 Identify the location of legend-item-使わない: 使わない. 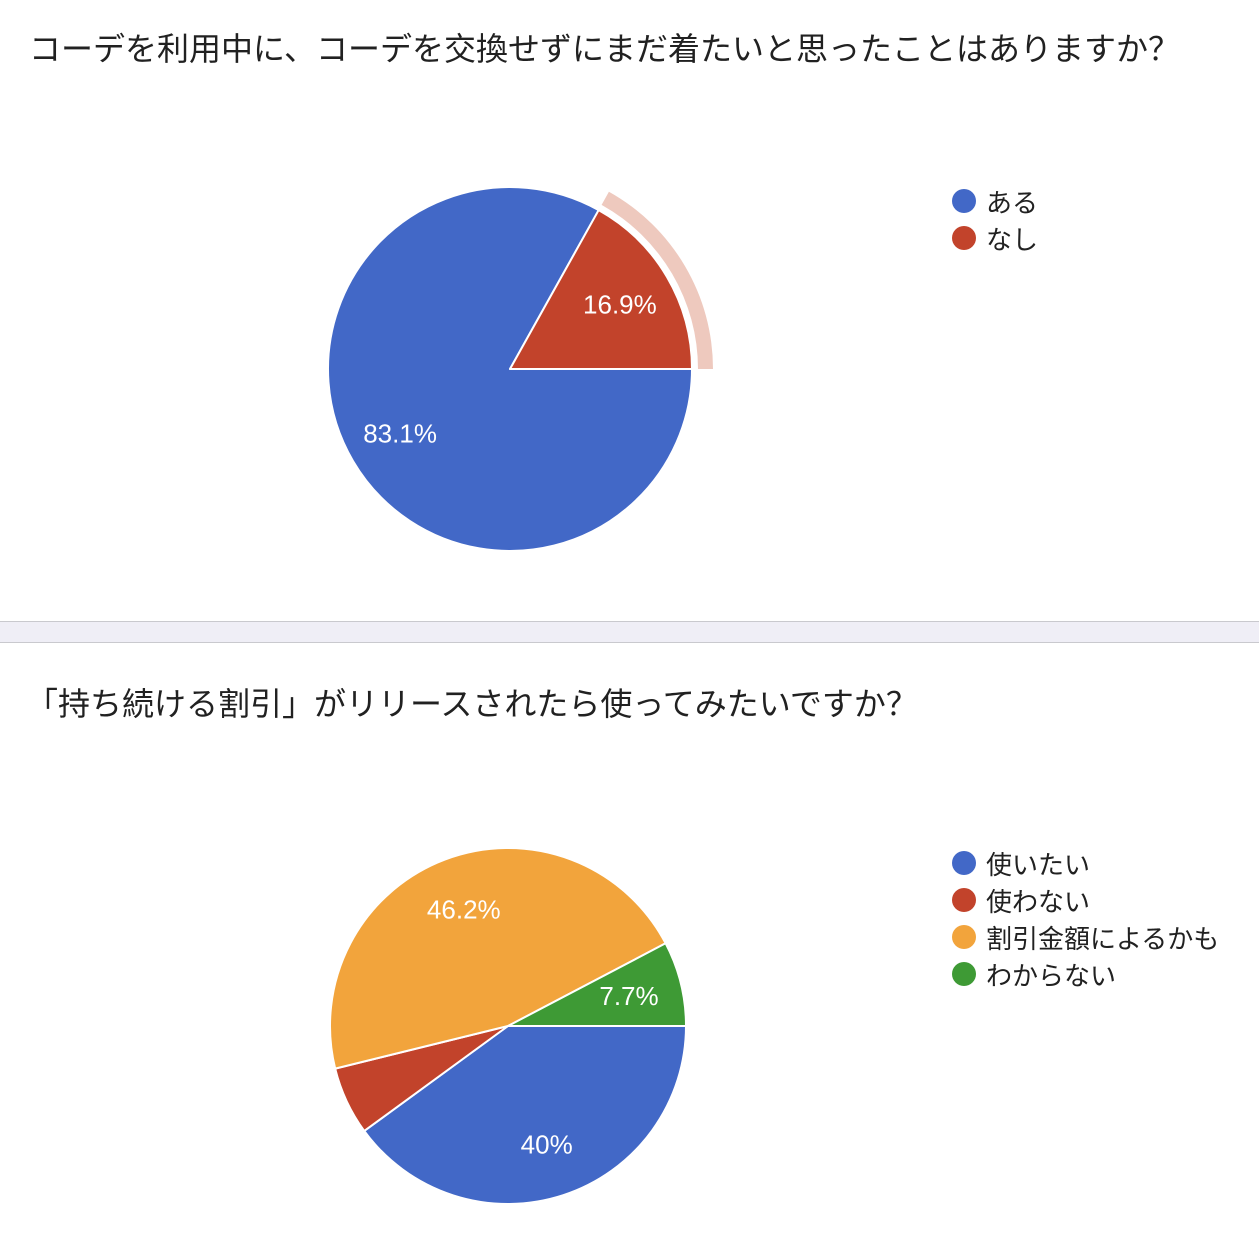
(1085, 902).